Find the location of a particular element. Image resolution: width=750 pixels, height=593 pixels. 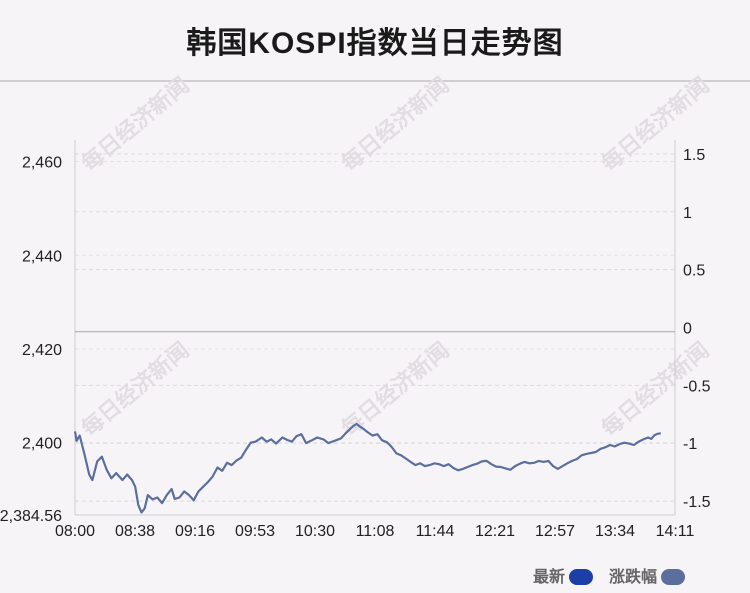

legend-change-label: 涨跌幅 is located at coordinates (633, 577).